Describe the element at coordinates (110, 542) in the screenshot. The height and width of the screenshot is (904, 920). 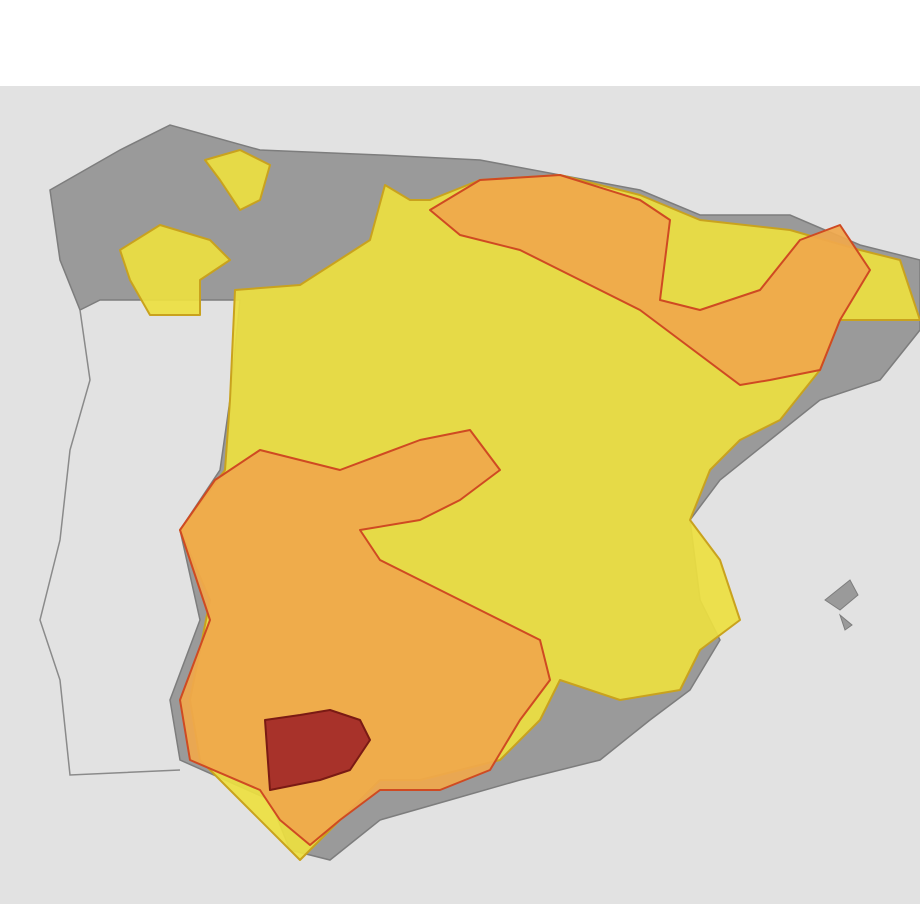
I see `portugal-border` at that location.